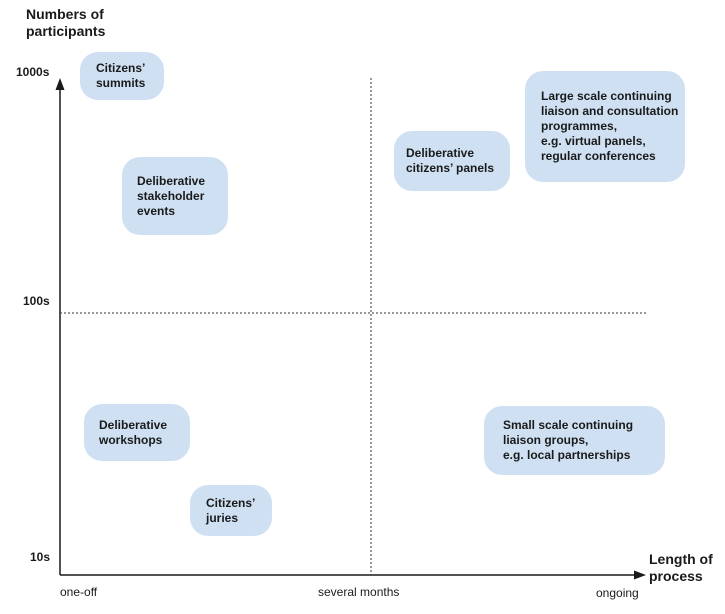 This screenshot has width=725, height=614. What do you see at coordinates (606, 96) in the screenshot?
I see `bubble-line: Large scale continuing` at bounding box center [606, 96].